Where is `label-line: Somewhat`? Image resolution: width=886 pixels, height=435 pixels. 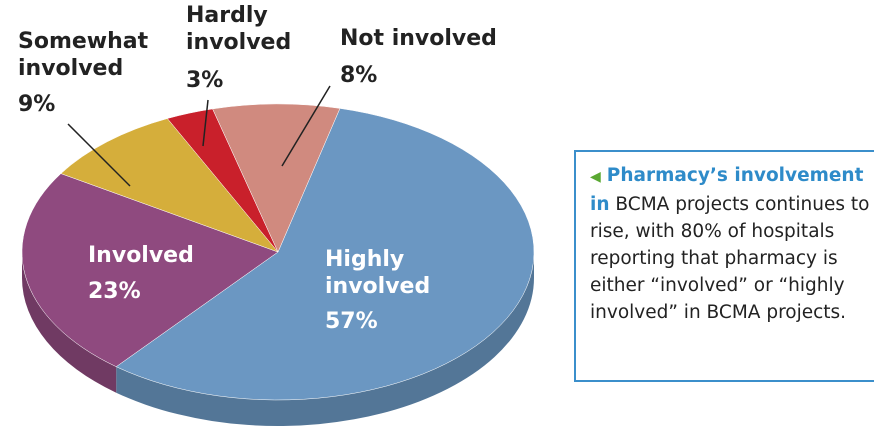
label-line: Somewhat is located at coordinates (83, 41).